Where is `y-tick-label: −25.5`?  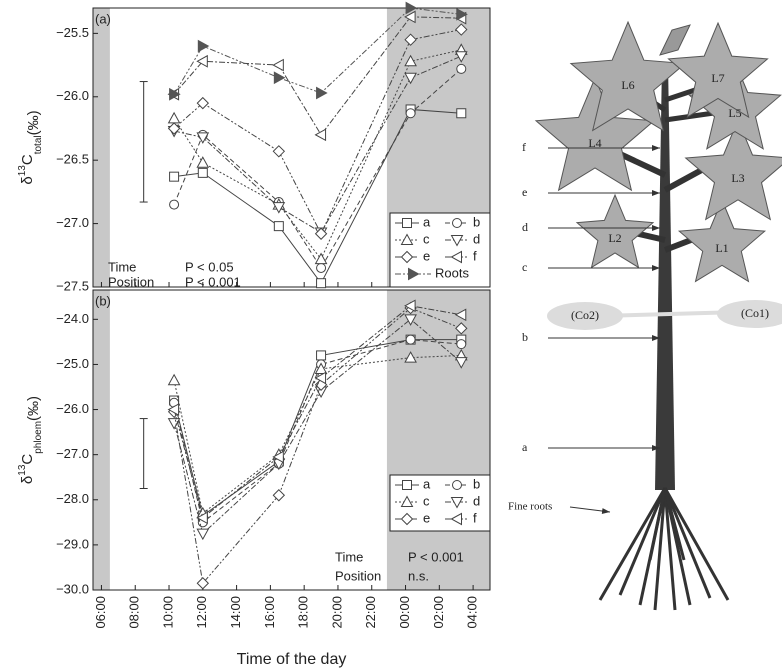
y-tick-label: −25.5 is located at coordinates (72, 32).